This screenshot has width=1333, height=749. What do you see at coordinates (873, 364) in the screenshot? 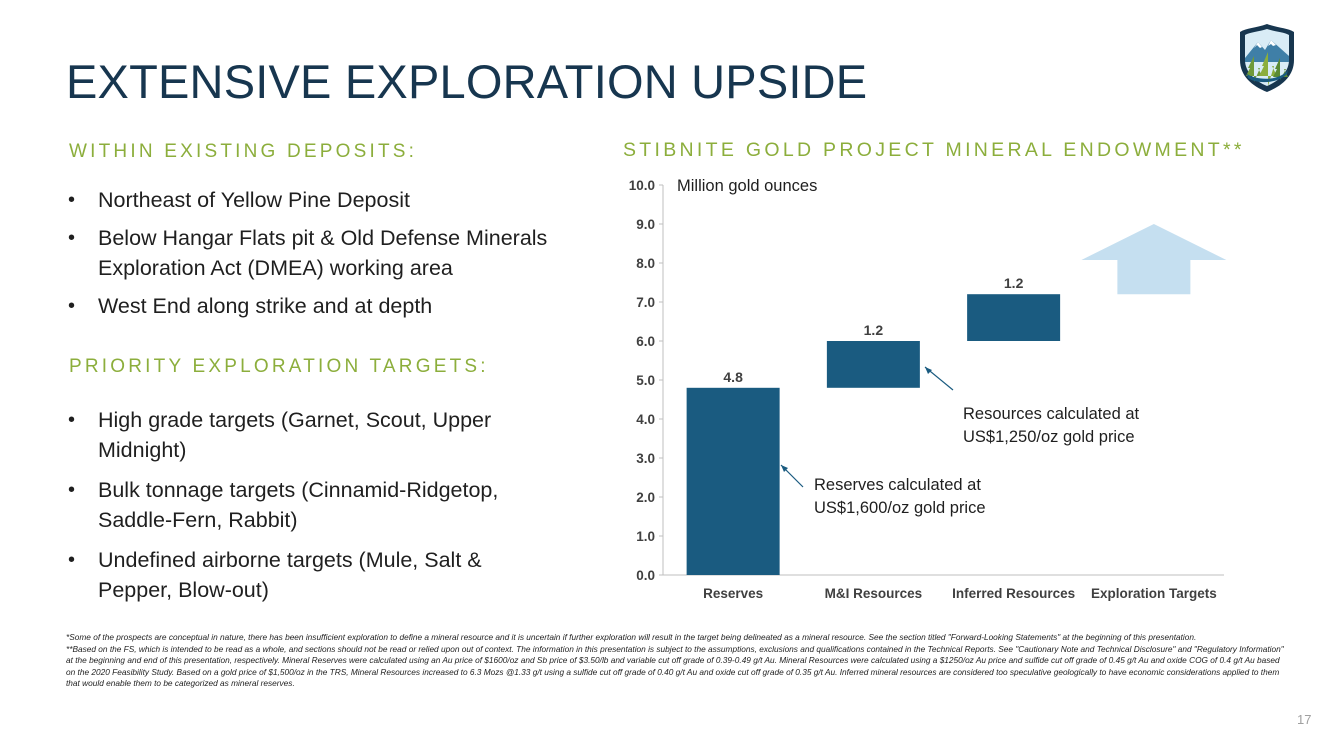
I see `bar-m-i-resources` at bounding box center [873, 364].